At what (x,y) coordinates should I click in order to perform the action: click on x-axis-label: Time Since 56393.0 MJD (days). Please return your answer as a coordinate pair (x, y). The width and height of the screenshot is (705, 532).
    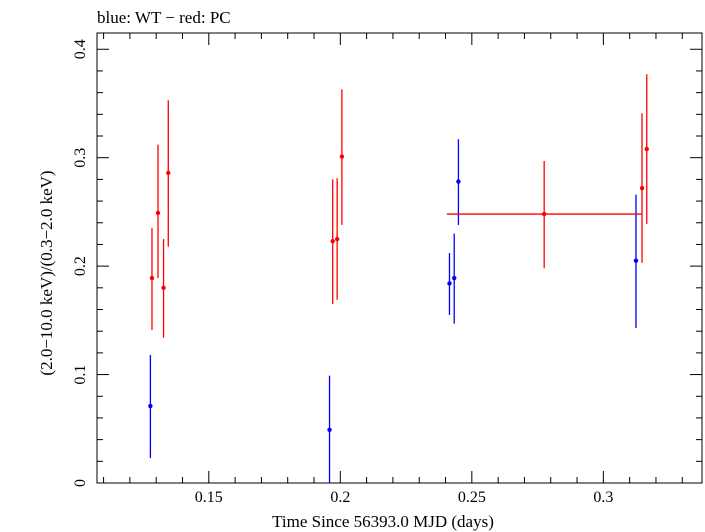
    Looking at the image, I should click on (383, 521).